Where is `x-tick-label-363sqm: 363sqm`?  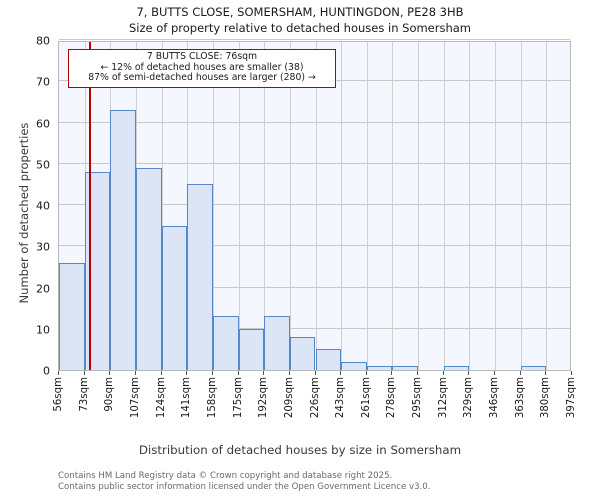
x-tick-label-363sqm: 363sqm is located at coordinates (520, 398).